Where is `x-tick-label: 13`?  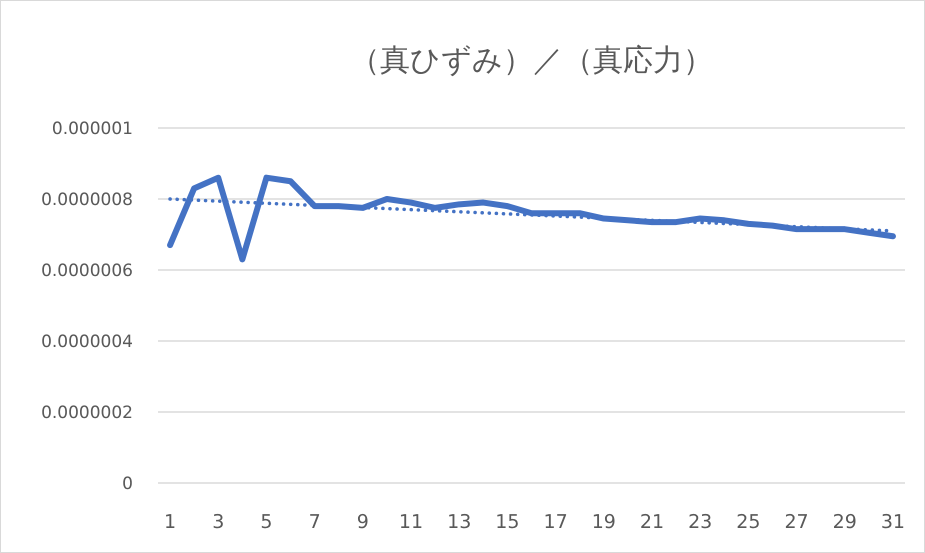
x-tick-label: 13 is located at coordinates (459, 522).